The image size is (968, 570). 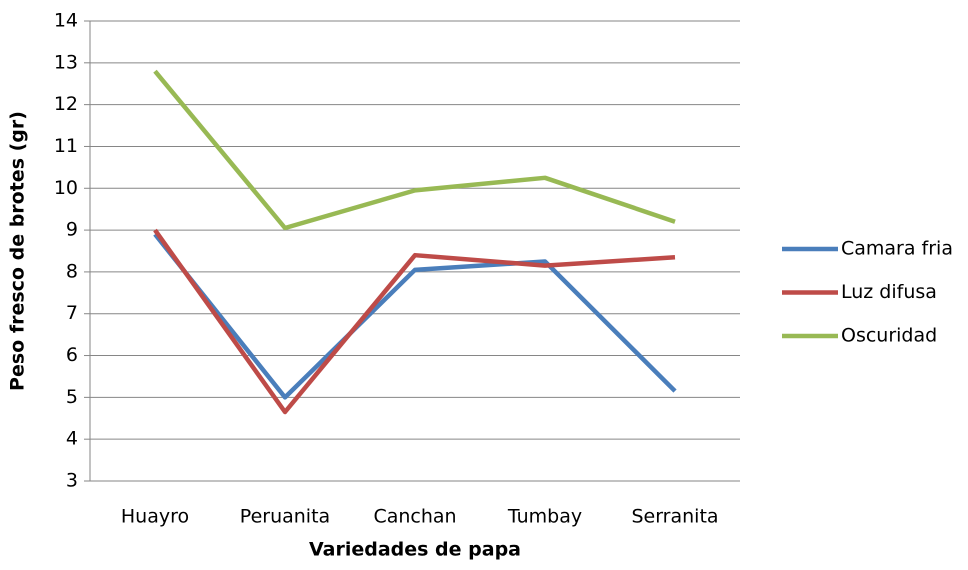 I want to click on y-tick-label: 4, so click(x=72, y=439).